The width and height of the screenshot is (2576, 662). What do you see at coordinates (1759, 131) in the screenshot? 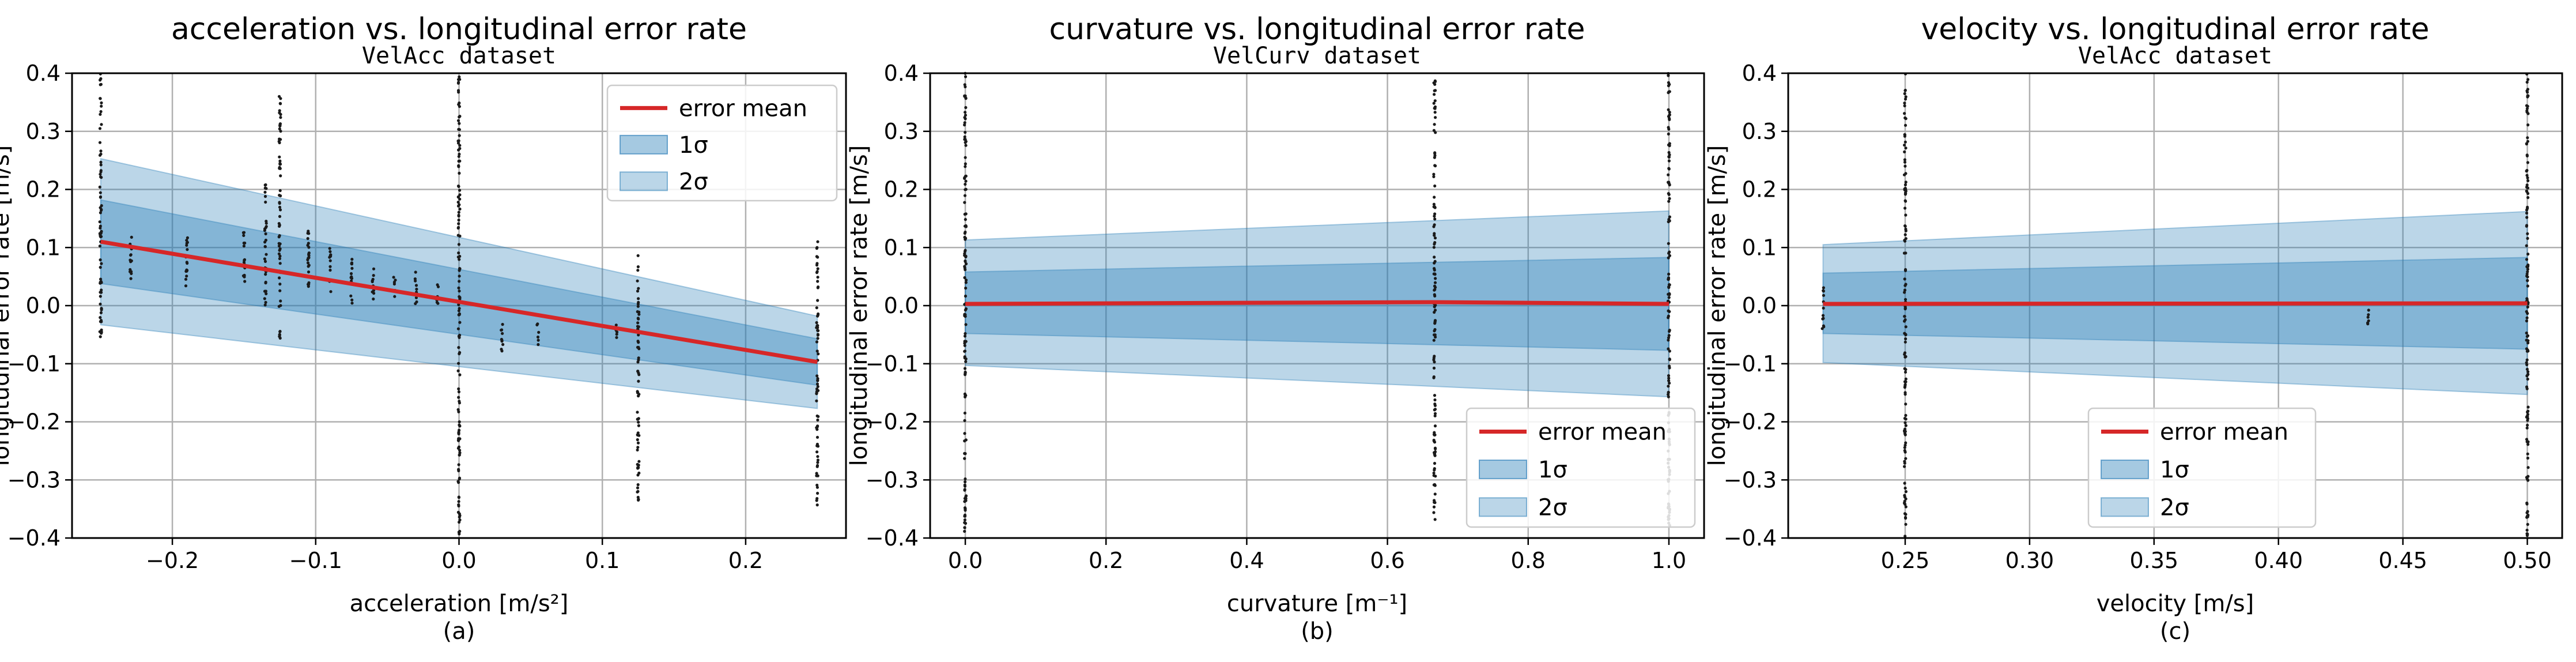
I see `y-tick-label: 0.3` at bounding box center [1759, 131].